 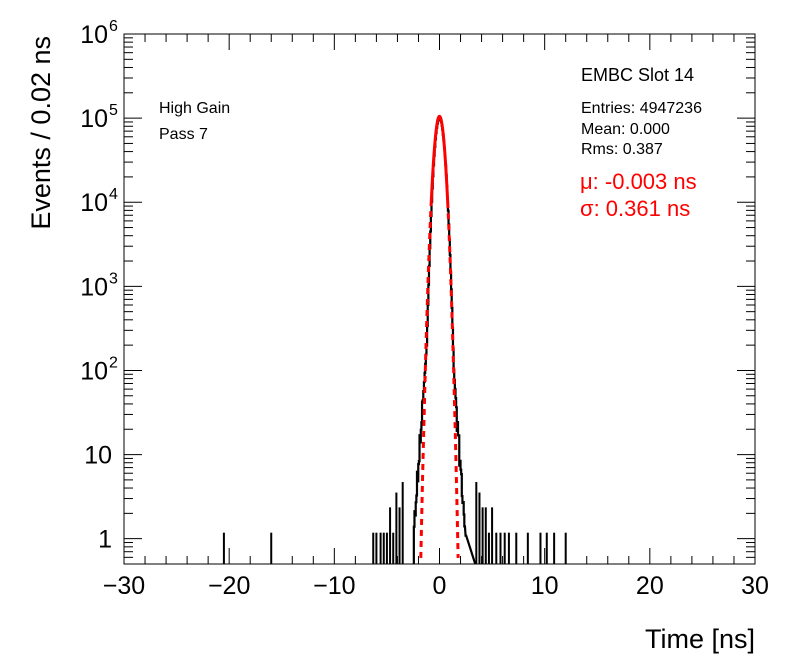 I want to click on fit-mu-label: μ: -0.003 ns, so click(x=638, y=181).